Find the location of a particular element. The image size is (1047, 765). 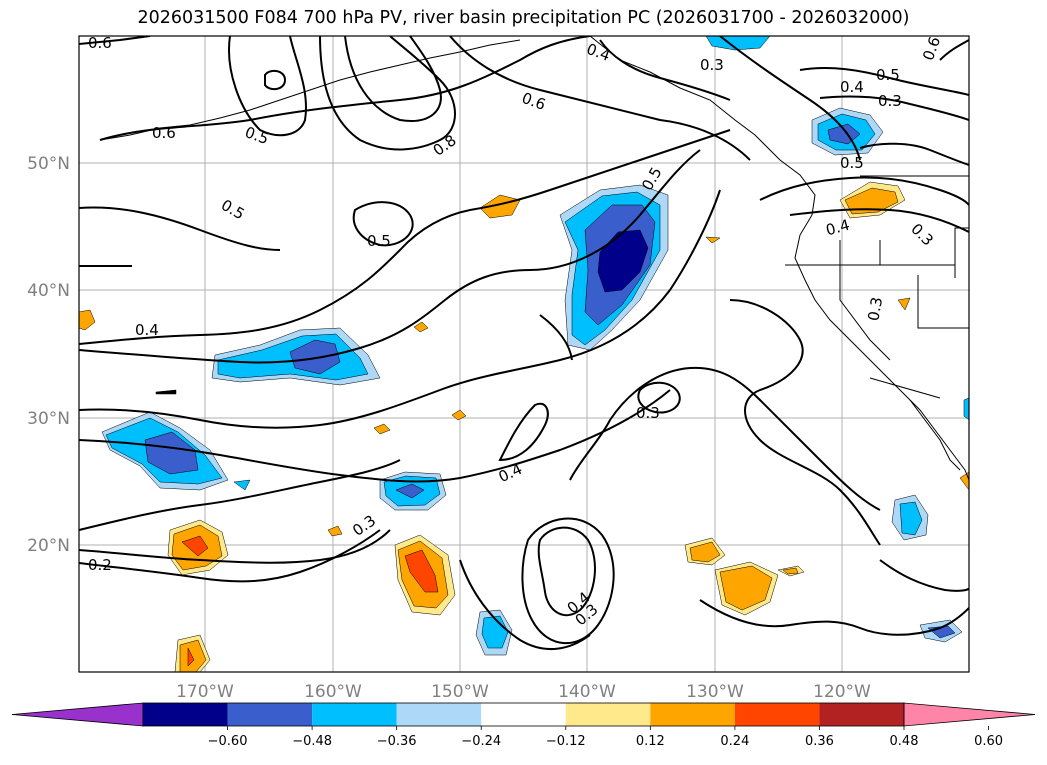

colorbar-tick-label: 0.60 is located at coordinates (988, 741).